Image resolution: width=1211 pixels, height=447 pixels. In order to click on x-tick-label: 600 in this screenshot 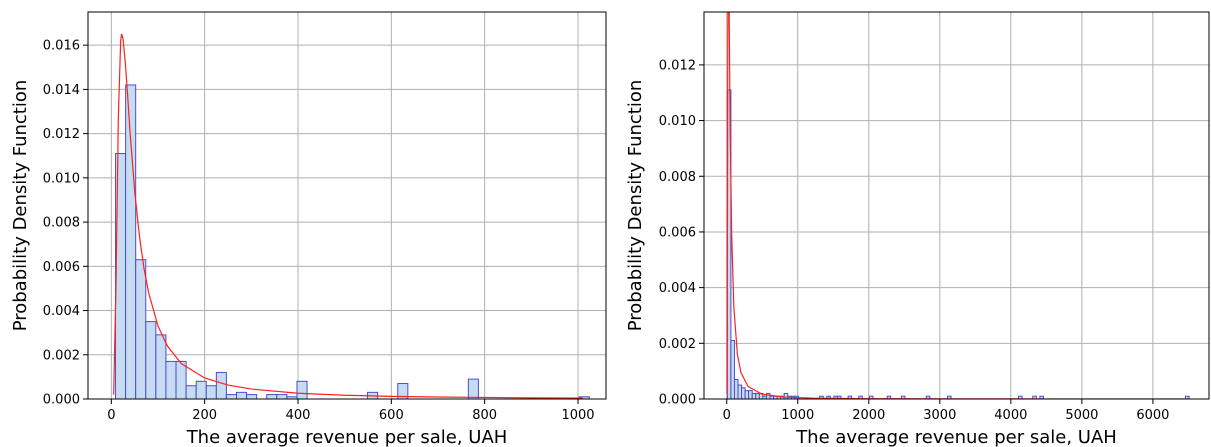, I will do `click(391, 415)`.